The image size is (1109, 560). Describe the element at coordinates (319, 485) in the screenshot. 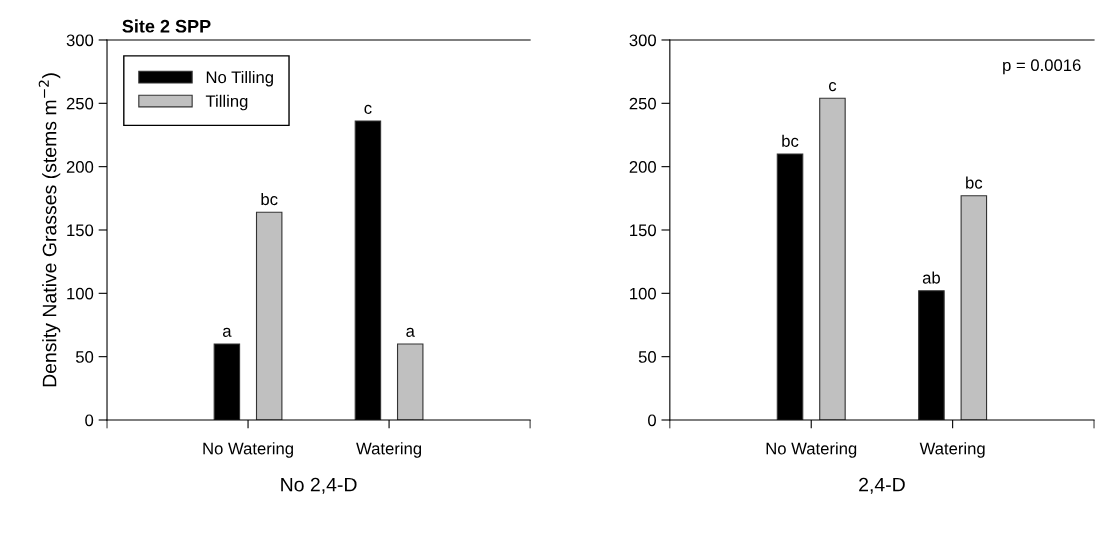

I see `x-axis-title: No 2,4-D` at that location.